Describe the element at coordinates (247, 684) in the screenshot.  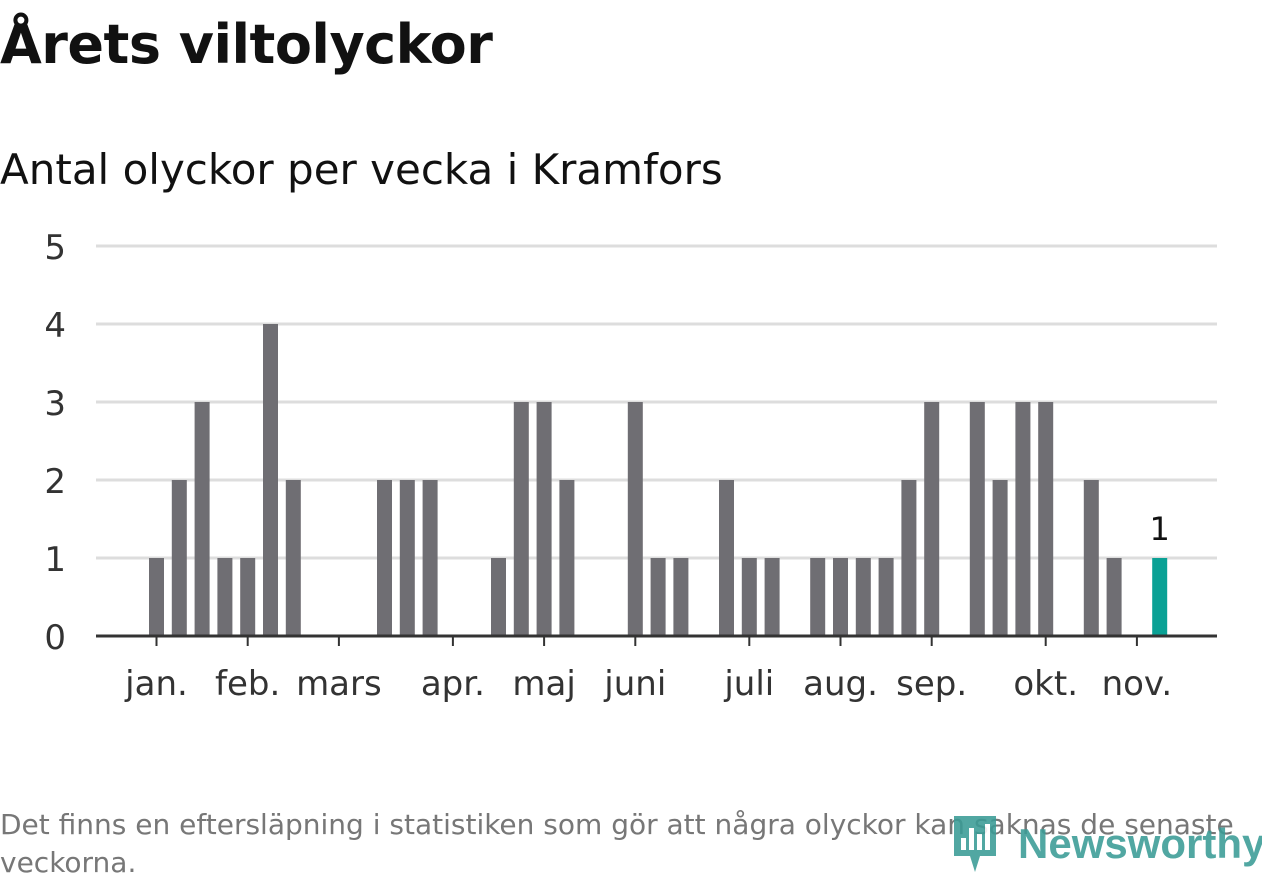
I see `x-tick-label: feb.` at that location.